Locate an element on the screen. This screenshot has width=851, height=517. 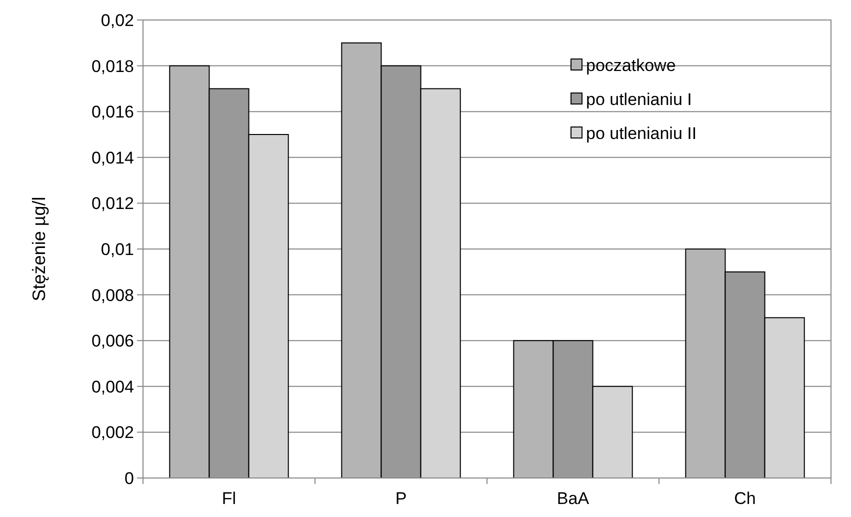
y-tick-label: 0 is located at coordinates (129, 478).